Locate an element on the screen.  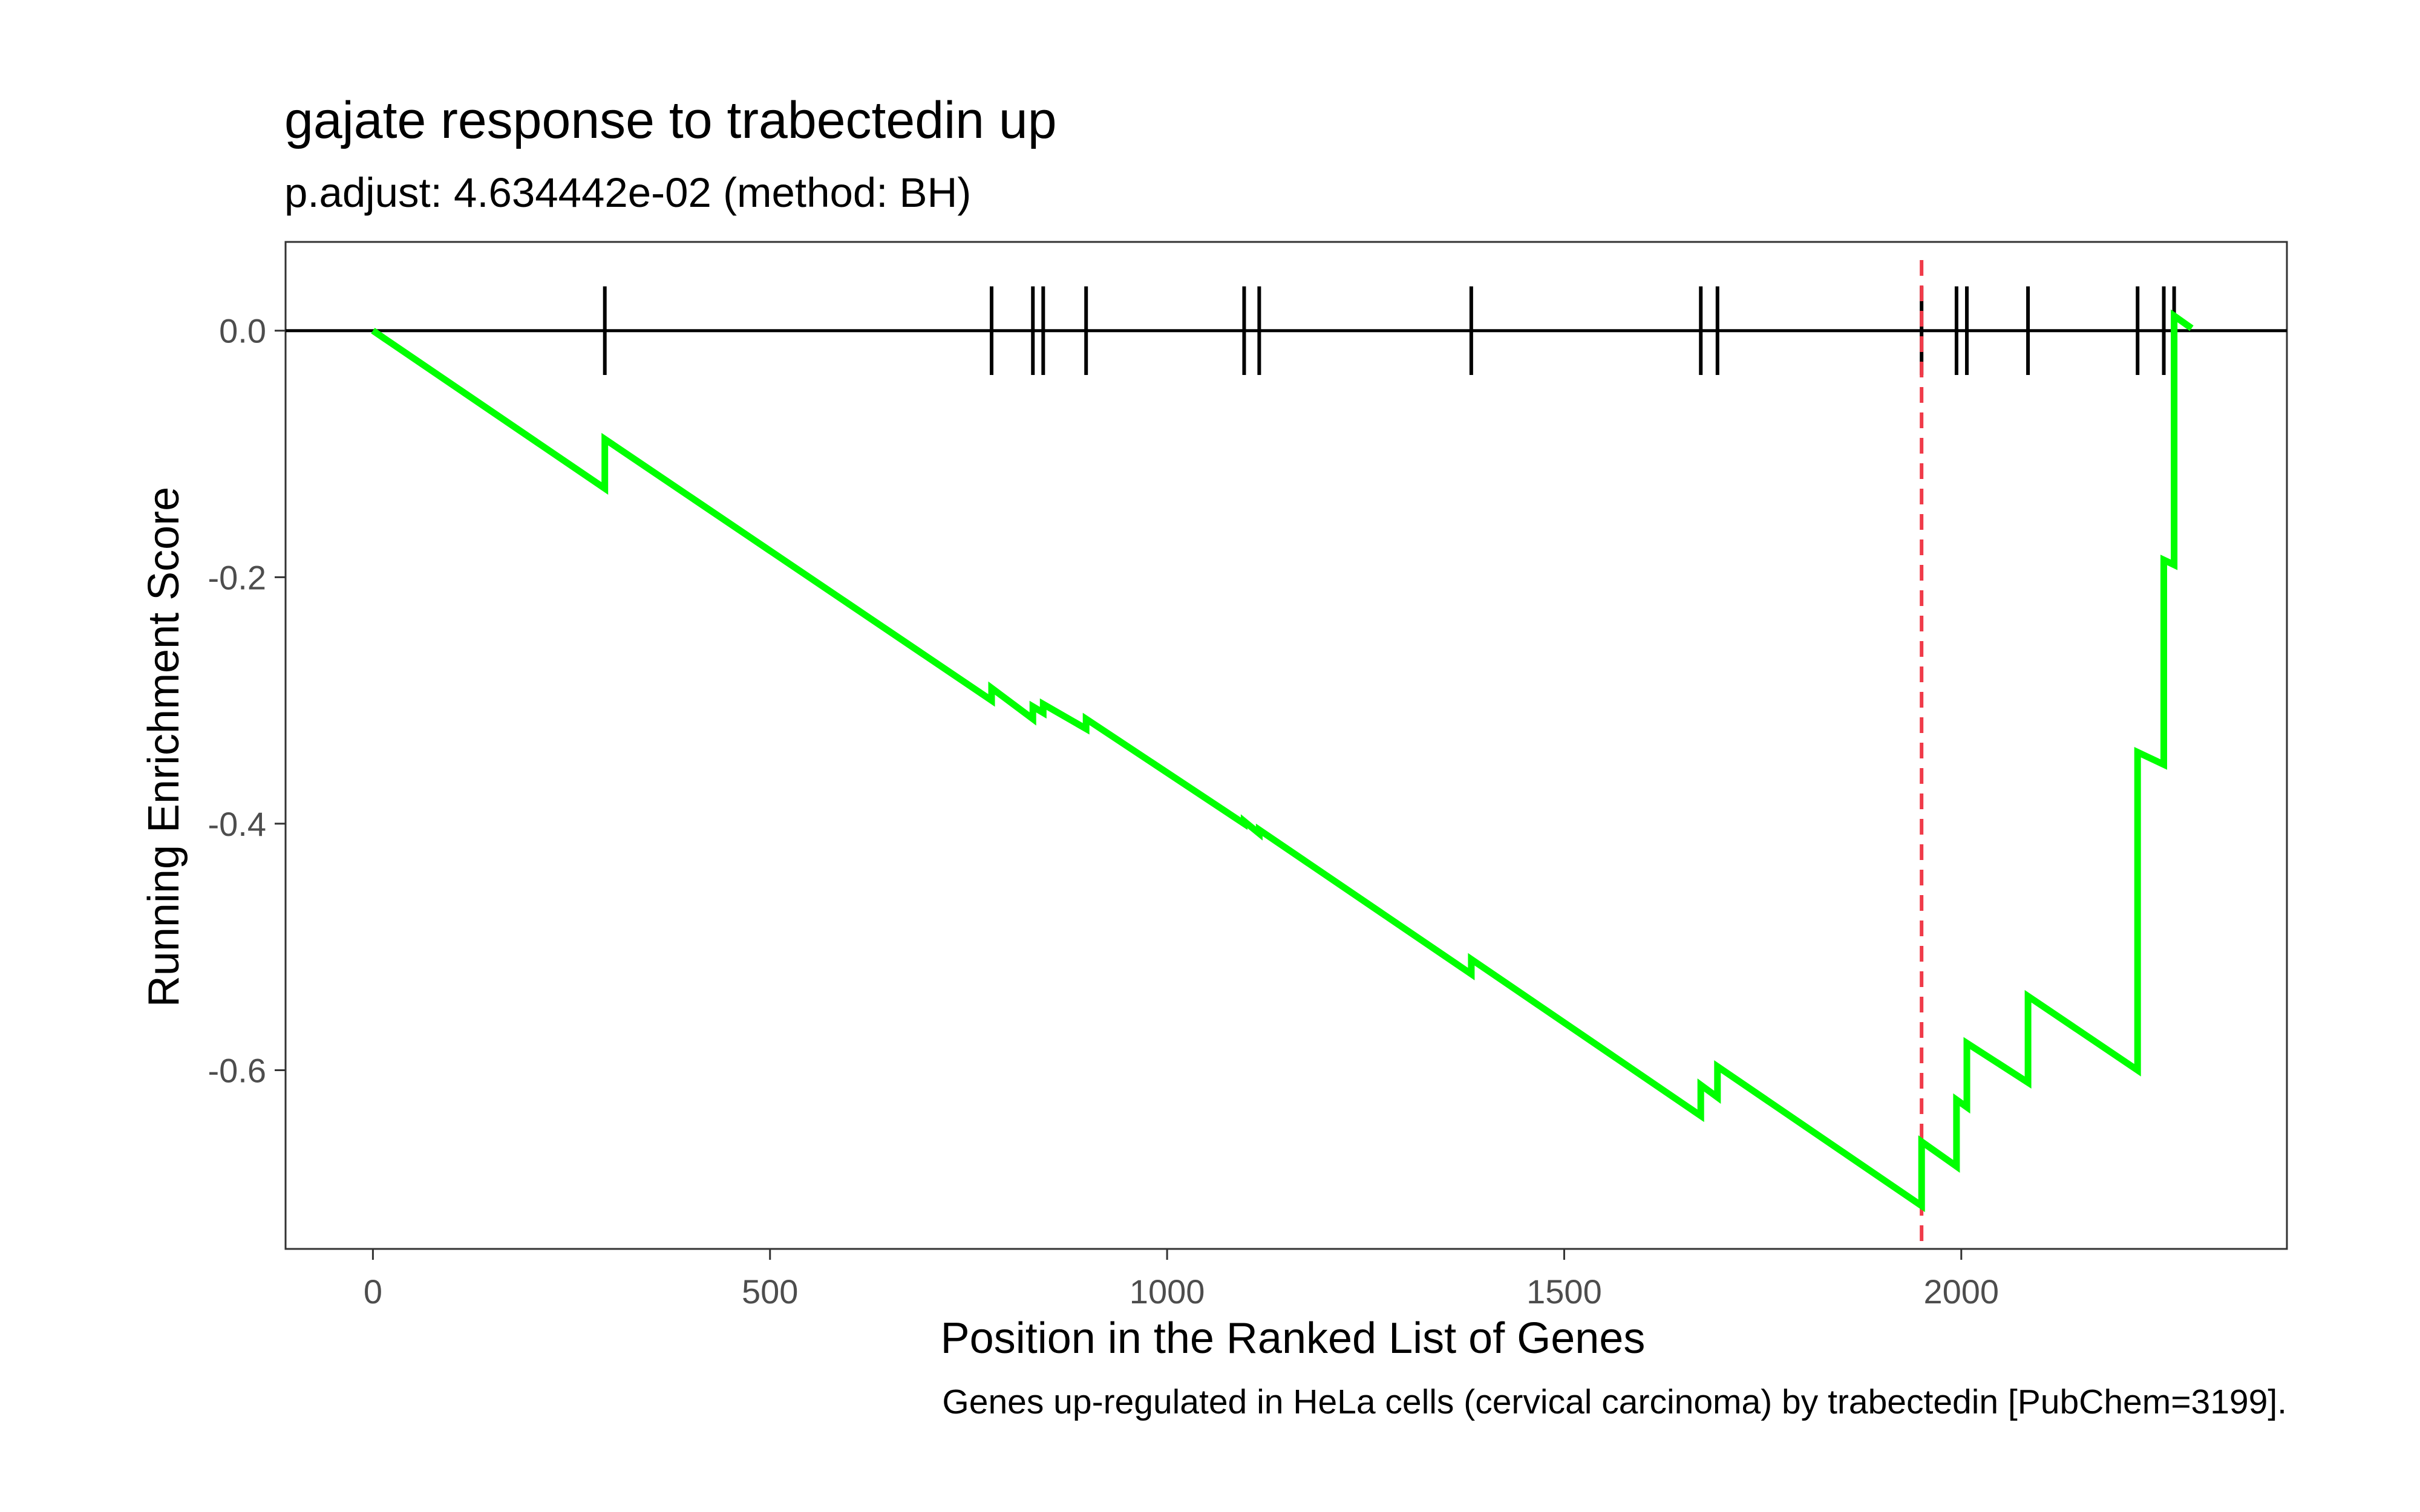
y-tick-label: -0.6 is located at coordinates (237, 1070).